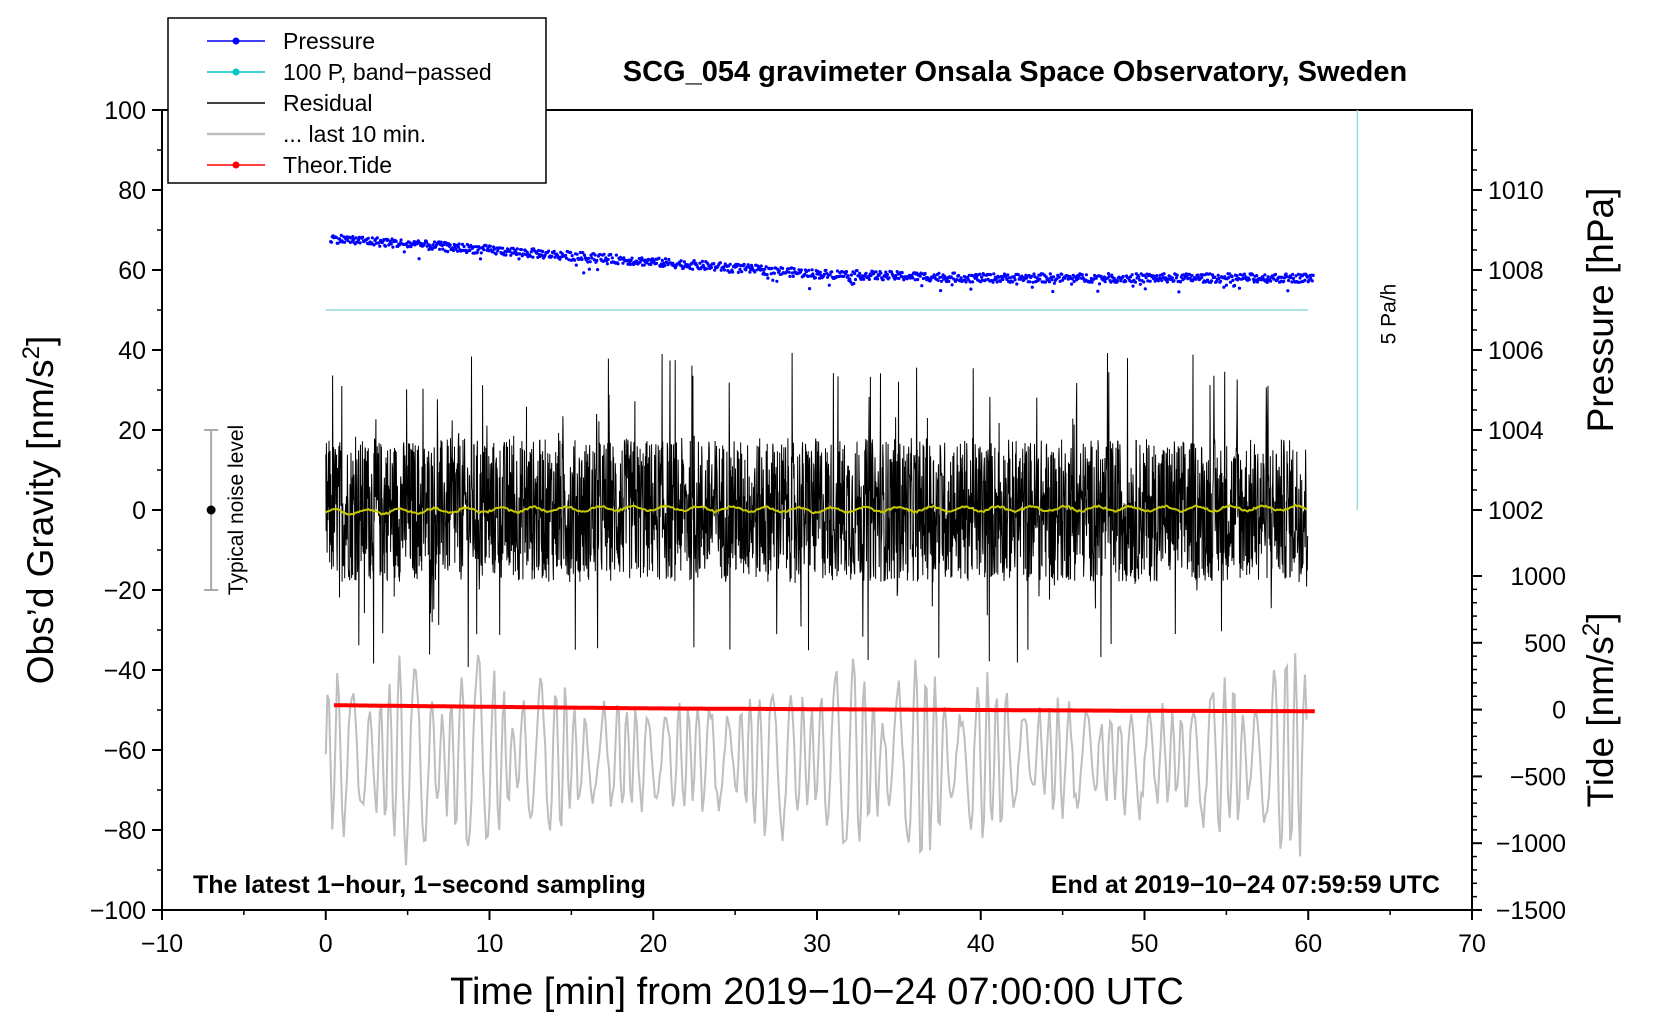 The width and height of the screenshot is (1660, 1020). Describe the element at coordinates (125, 751) in the screenshot. I see `y-tick-label: −60` at that location.